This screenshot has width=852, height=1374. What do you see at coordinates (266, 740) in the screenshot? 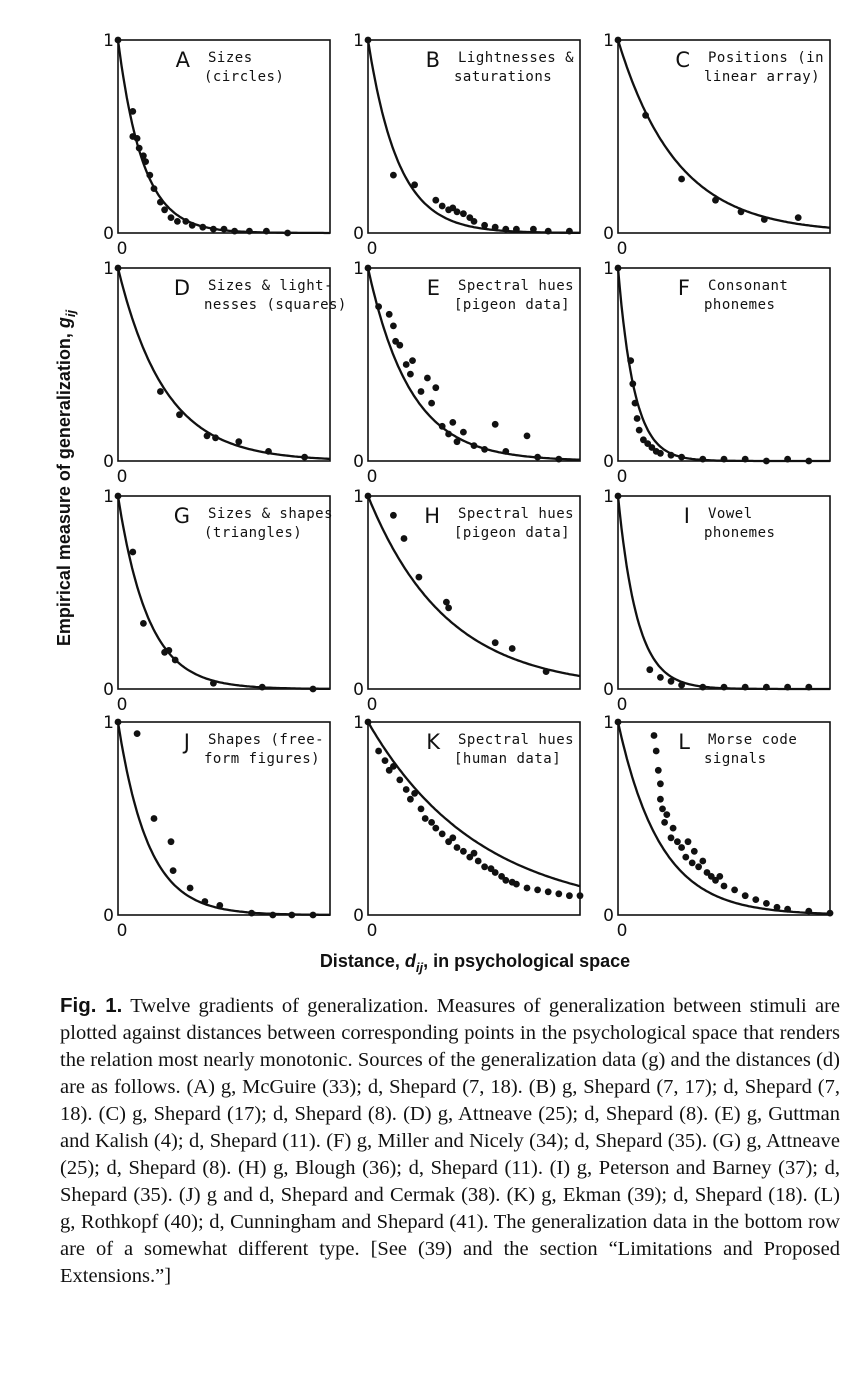
I see `panel-title-line: Shapes (free-` at bounding box center [266, 740].